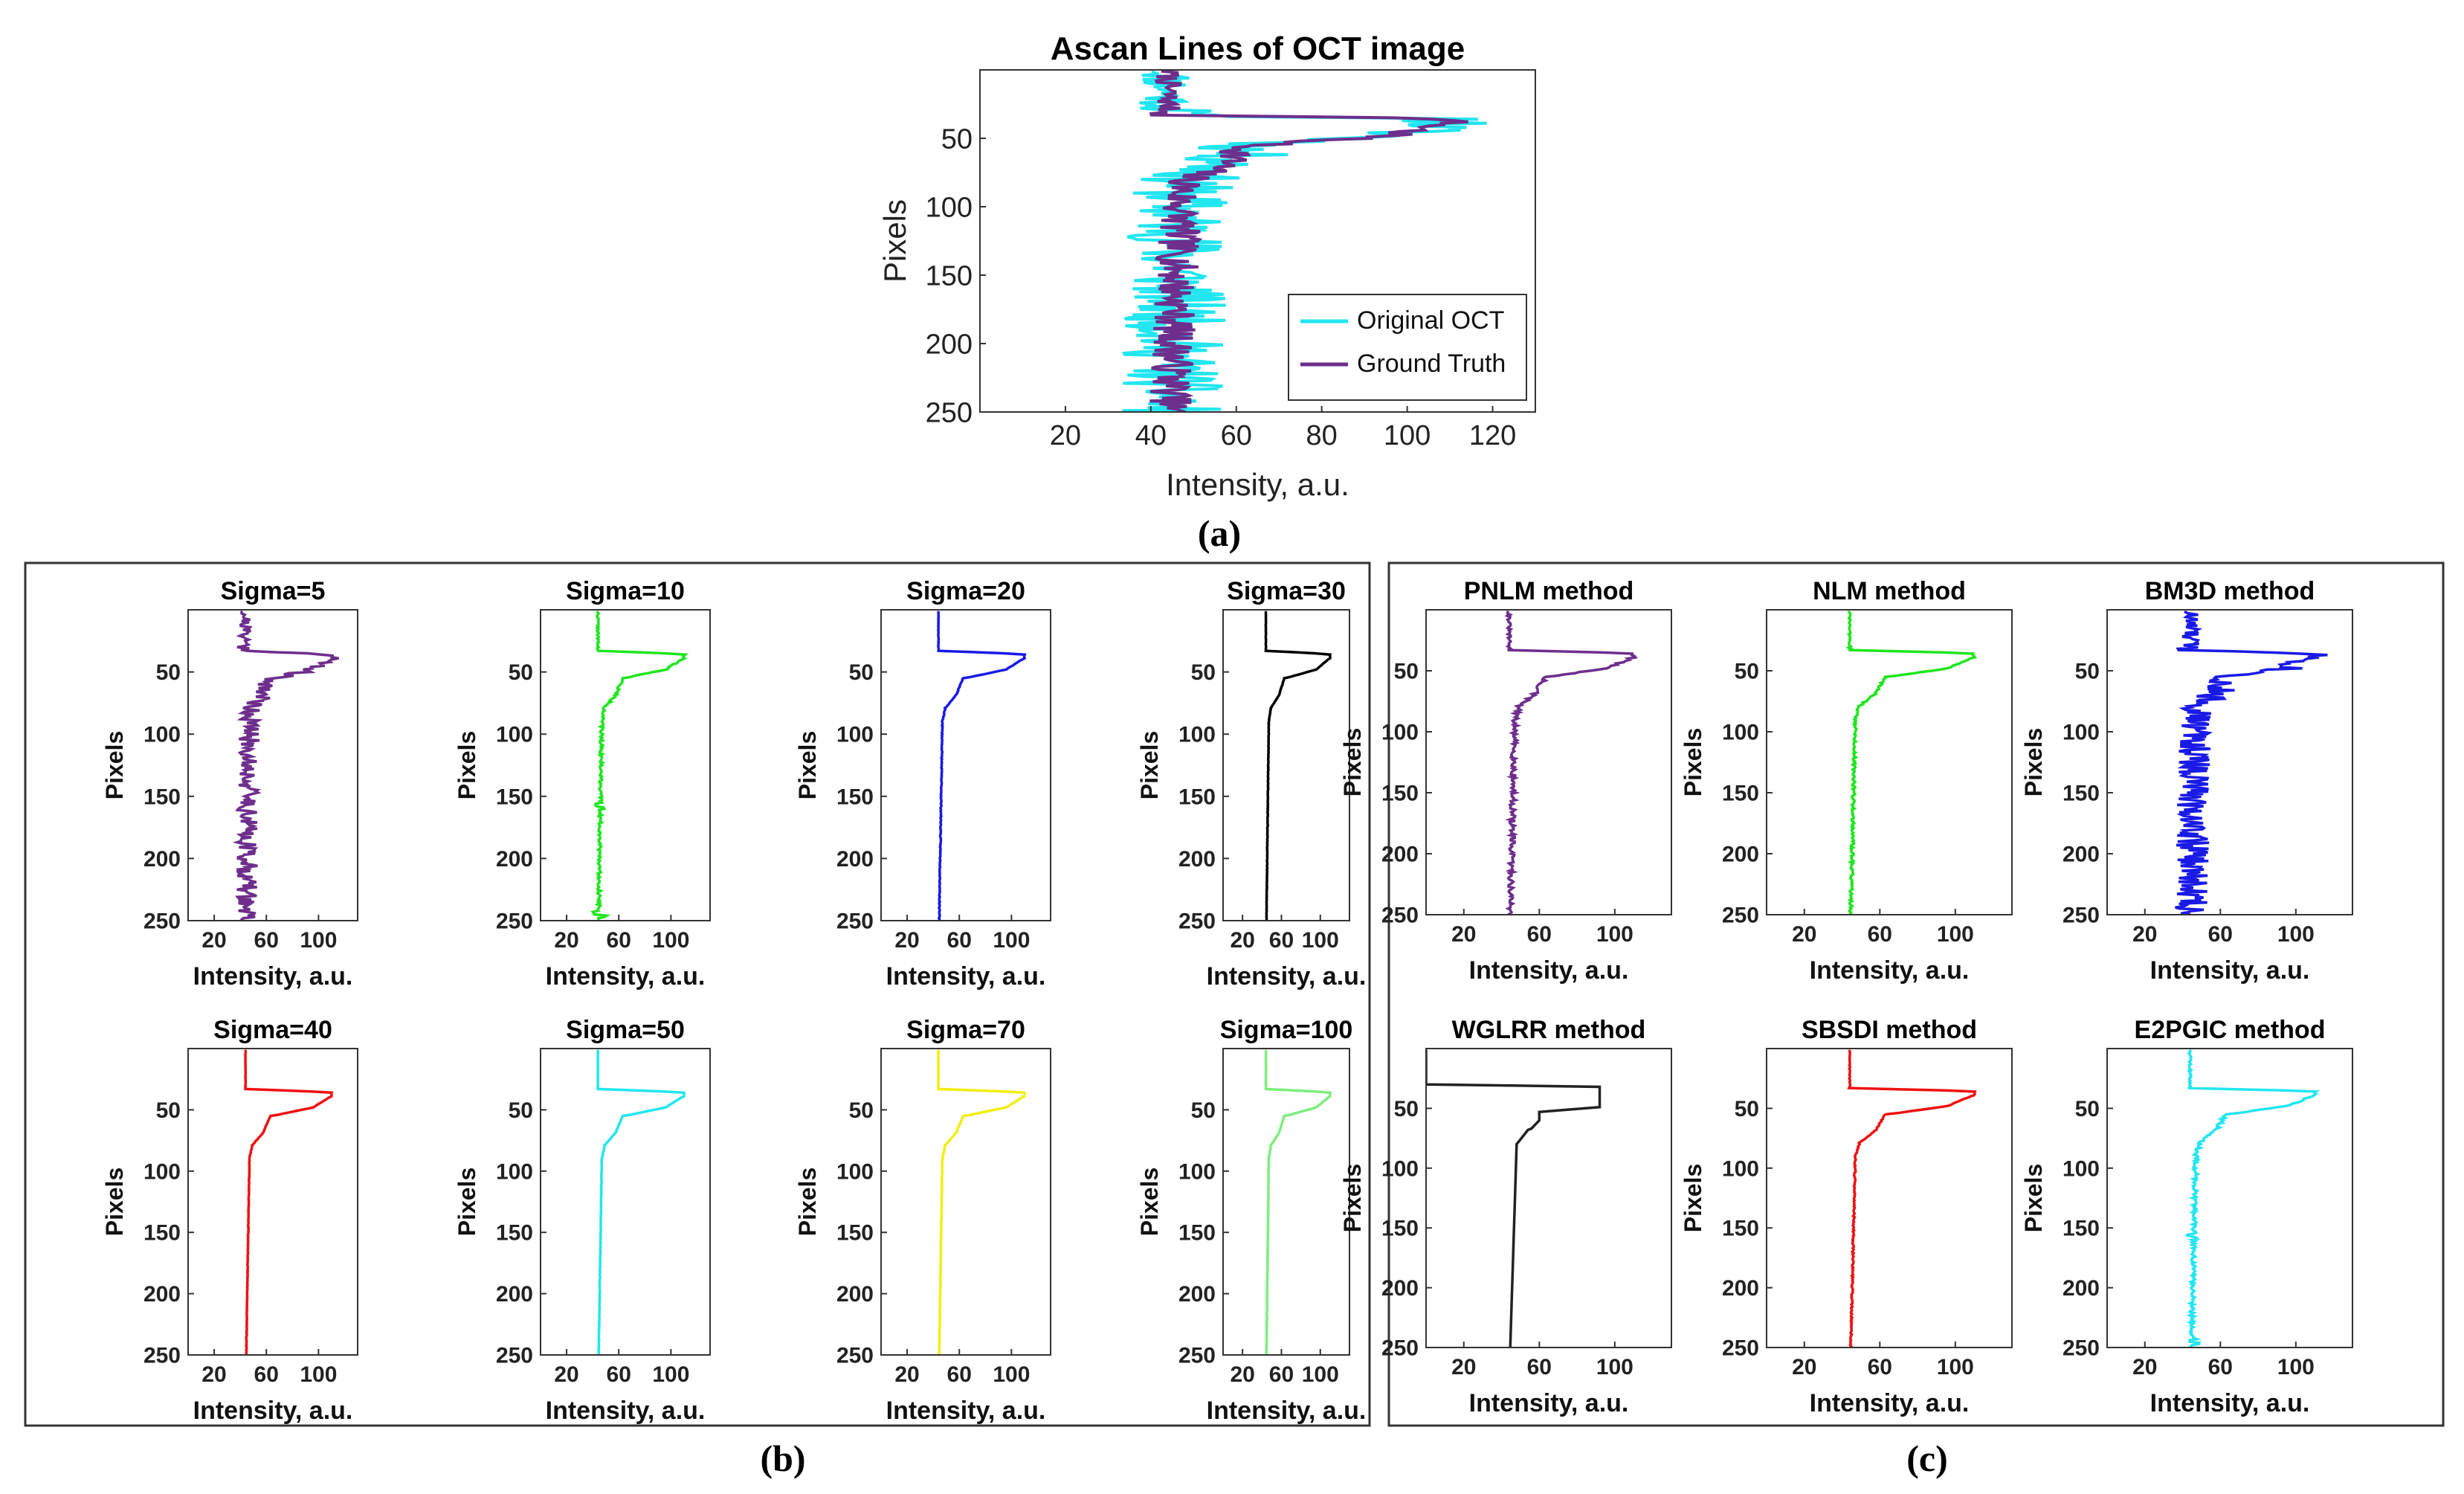  I want to click on y-axis-label-b2: Pixels, so click(467, 765).